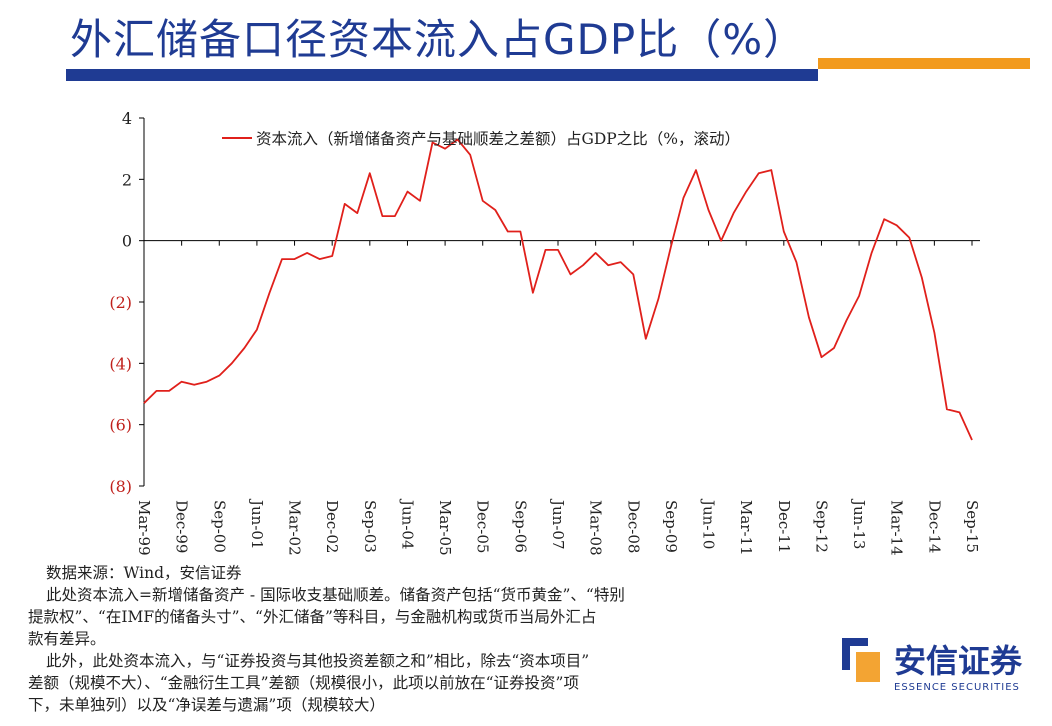 This screenshot has width=1052, height=726. I want to click on logo-subtitle: ESSENCE SECURITIES, so click(957, 687).